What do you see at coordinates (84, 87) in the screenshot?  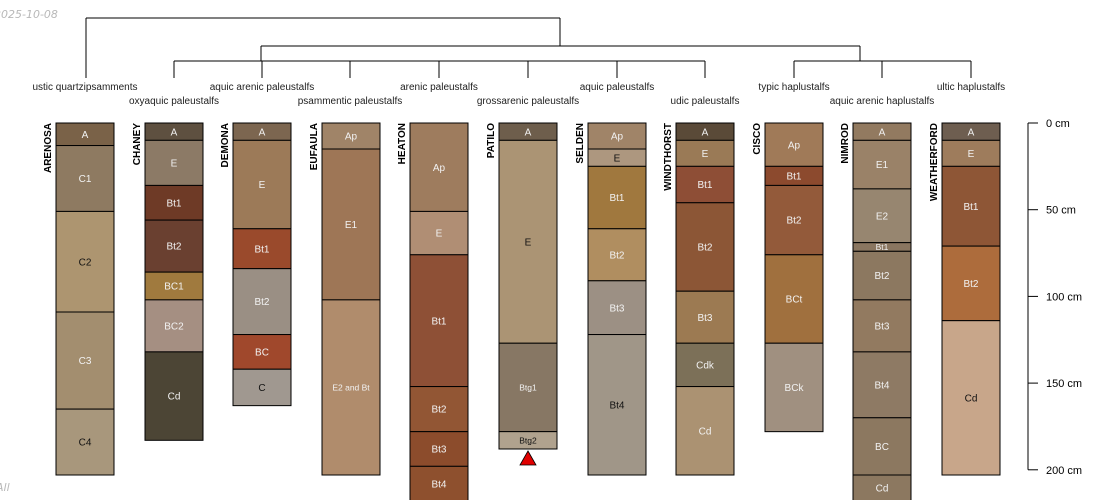 I see `taxonomy-label: ustic quartzipsamments` at bounding box center [84, 87].